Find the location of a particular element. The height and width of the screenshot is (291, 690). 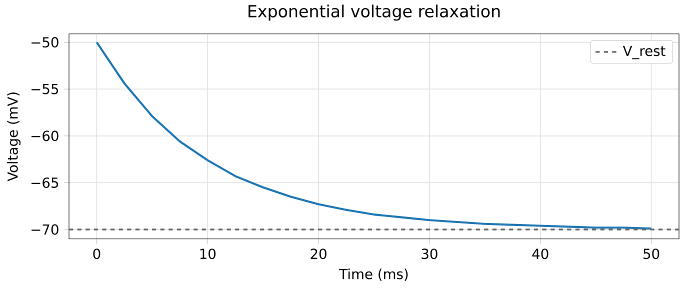

x-tick-label: 10 is located at coordinates (208, 254).